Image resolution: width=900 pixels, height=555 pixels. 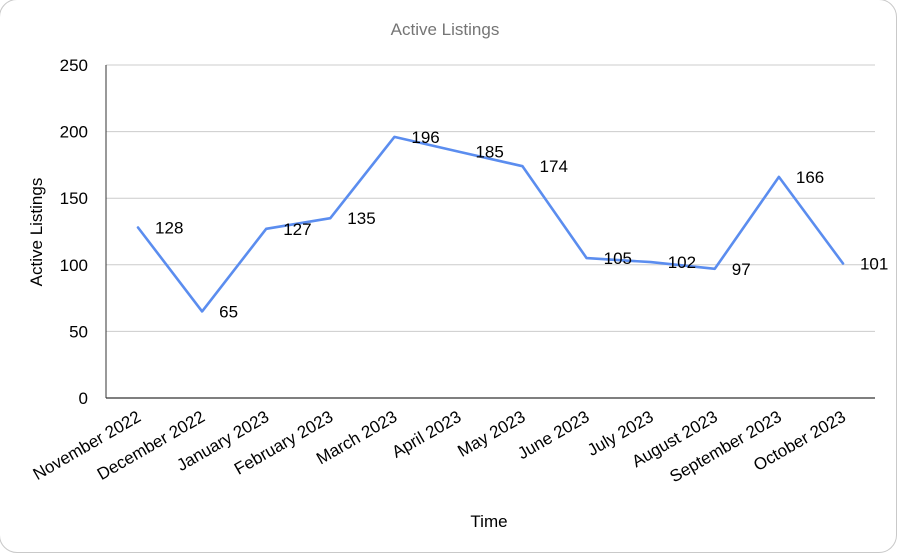 I want to click on data-label: 65, so click(x=228, y=311).